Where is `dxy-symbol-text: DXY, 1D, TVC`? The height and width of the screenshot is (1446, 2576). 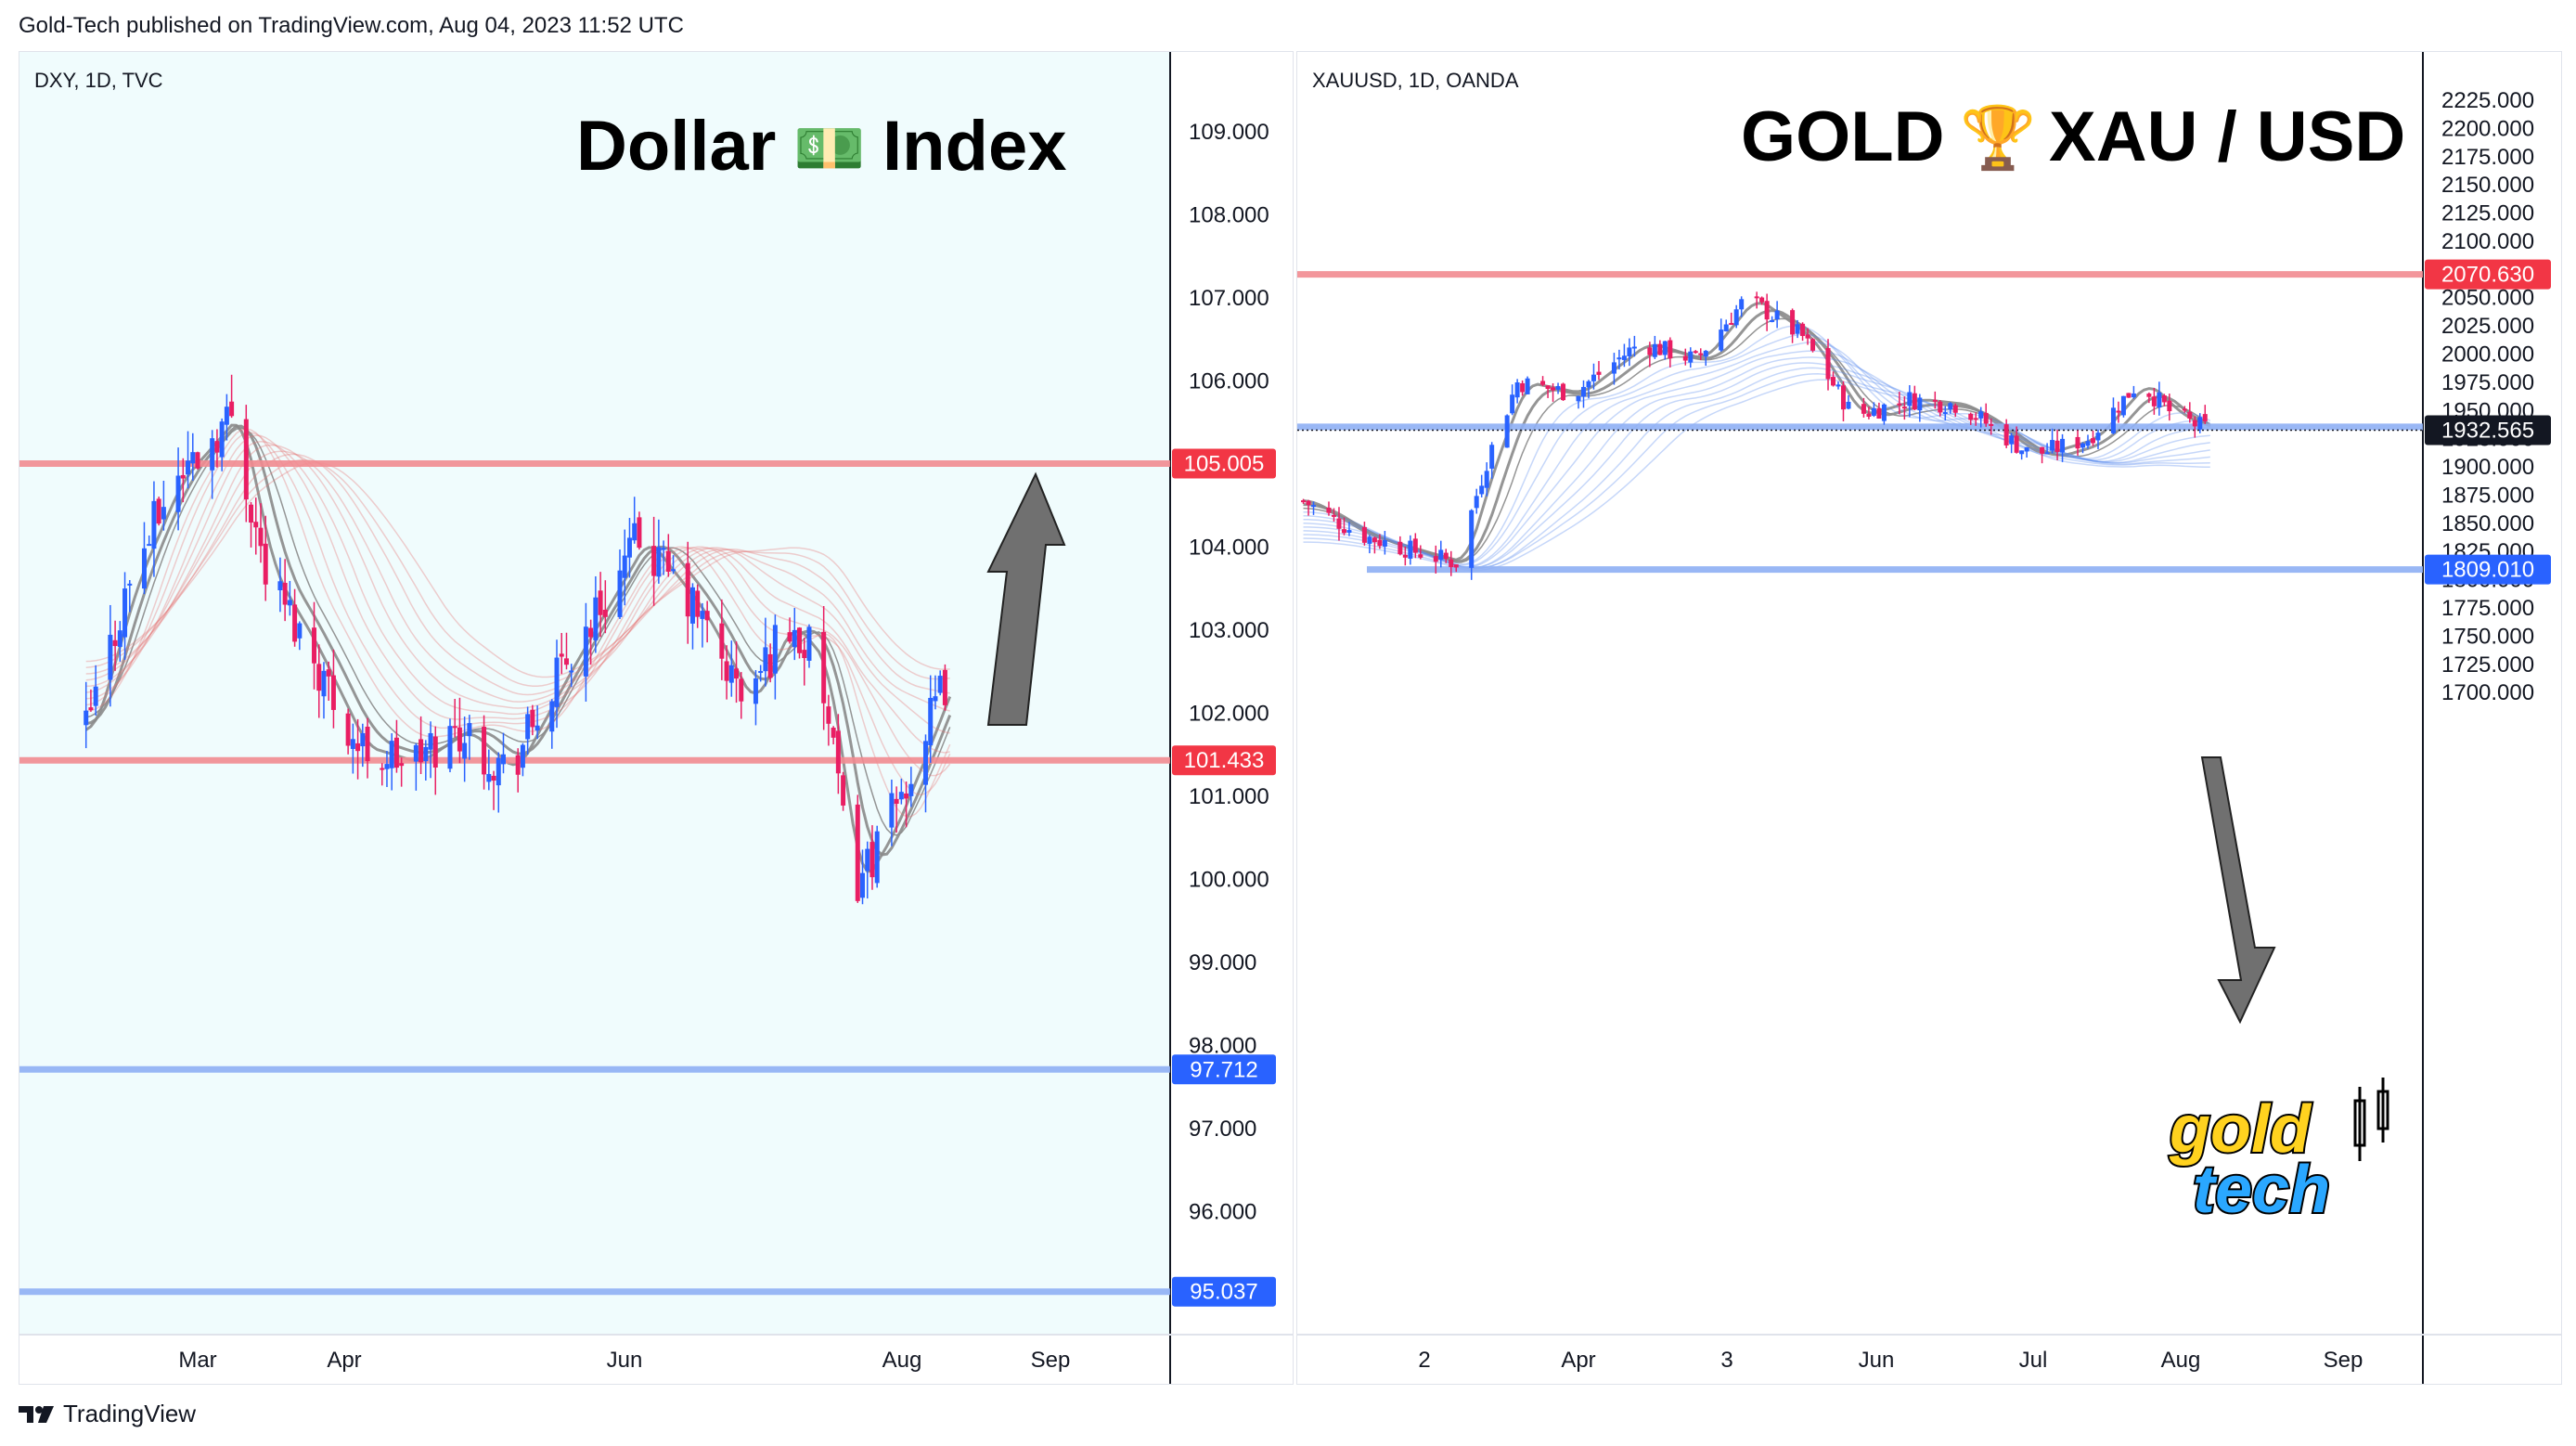
dxy-symbol-text: DXY, 1D, TVC is located at coordinates (98, 80).